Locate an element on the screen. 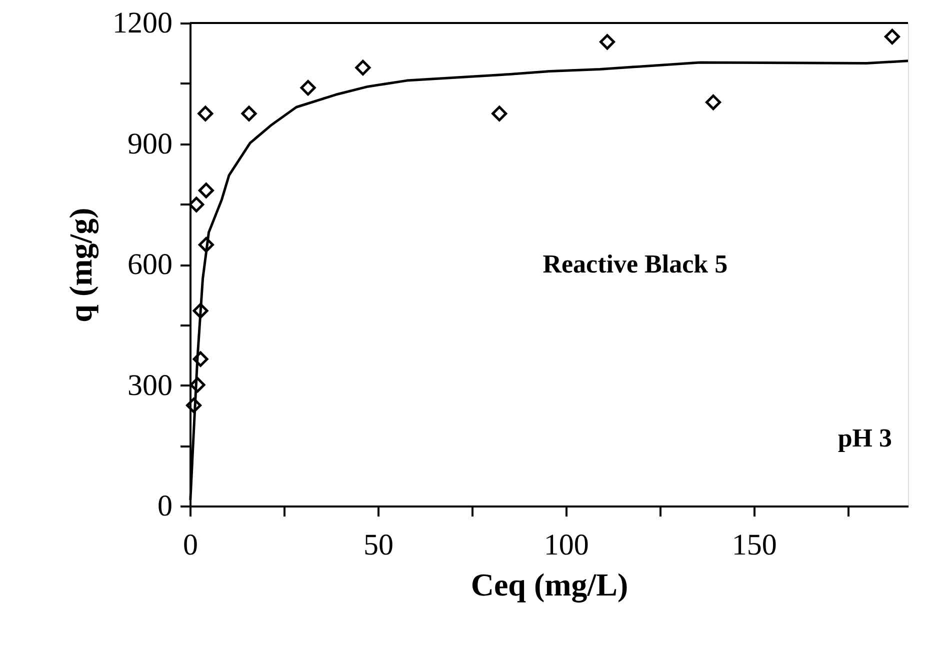 The width and height of the screenshot is (938, 656). y-tick-label: 1200 is located at coordinates (142, 23).